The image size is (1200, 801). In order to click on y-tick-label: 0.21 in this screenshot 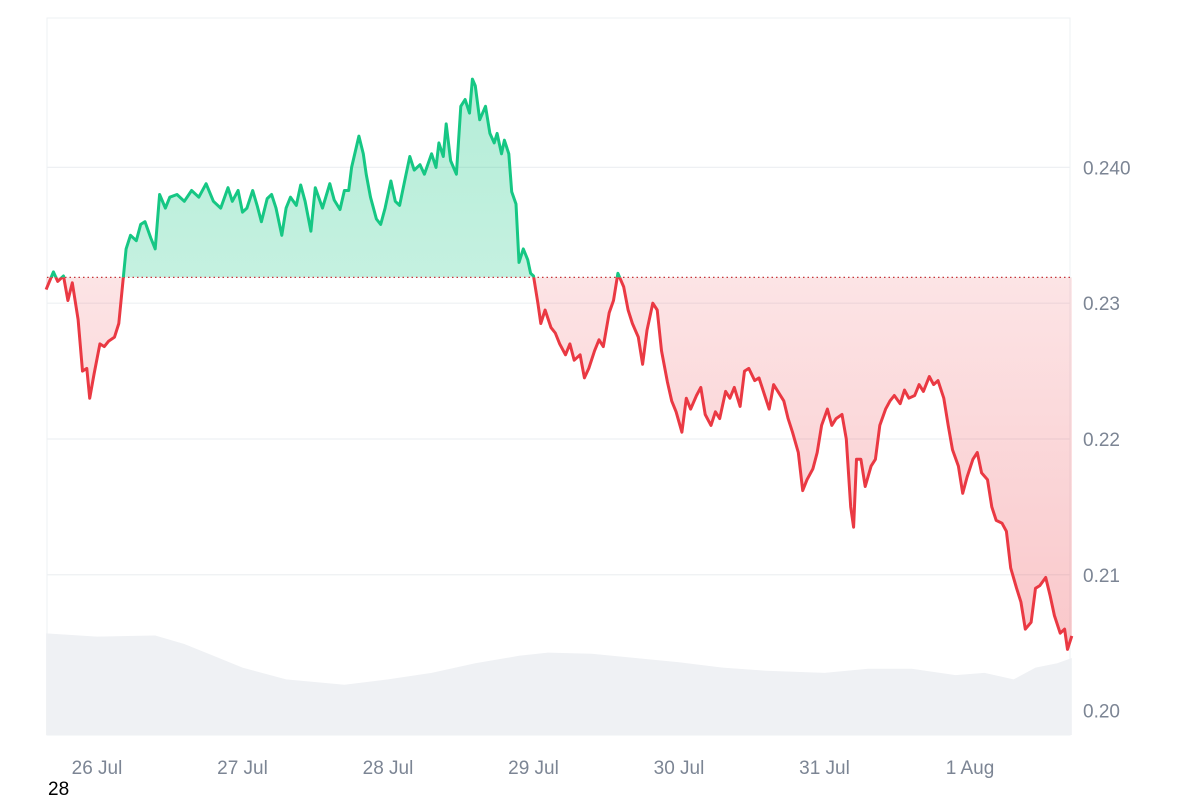, I will do `click(1101, 576)`.